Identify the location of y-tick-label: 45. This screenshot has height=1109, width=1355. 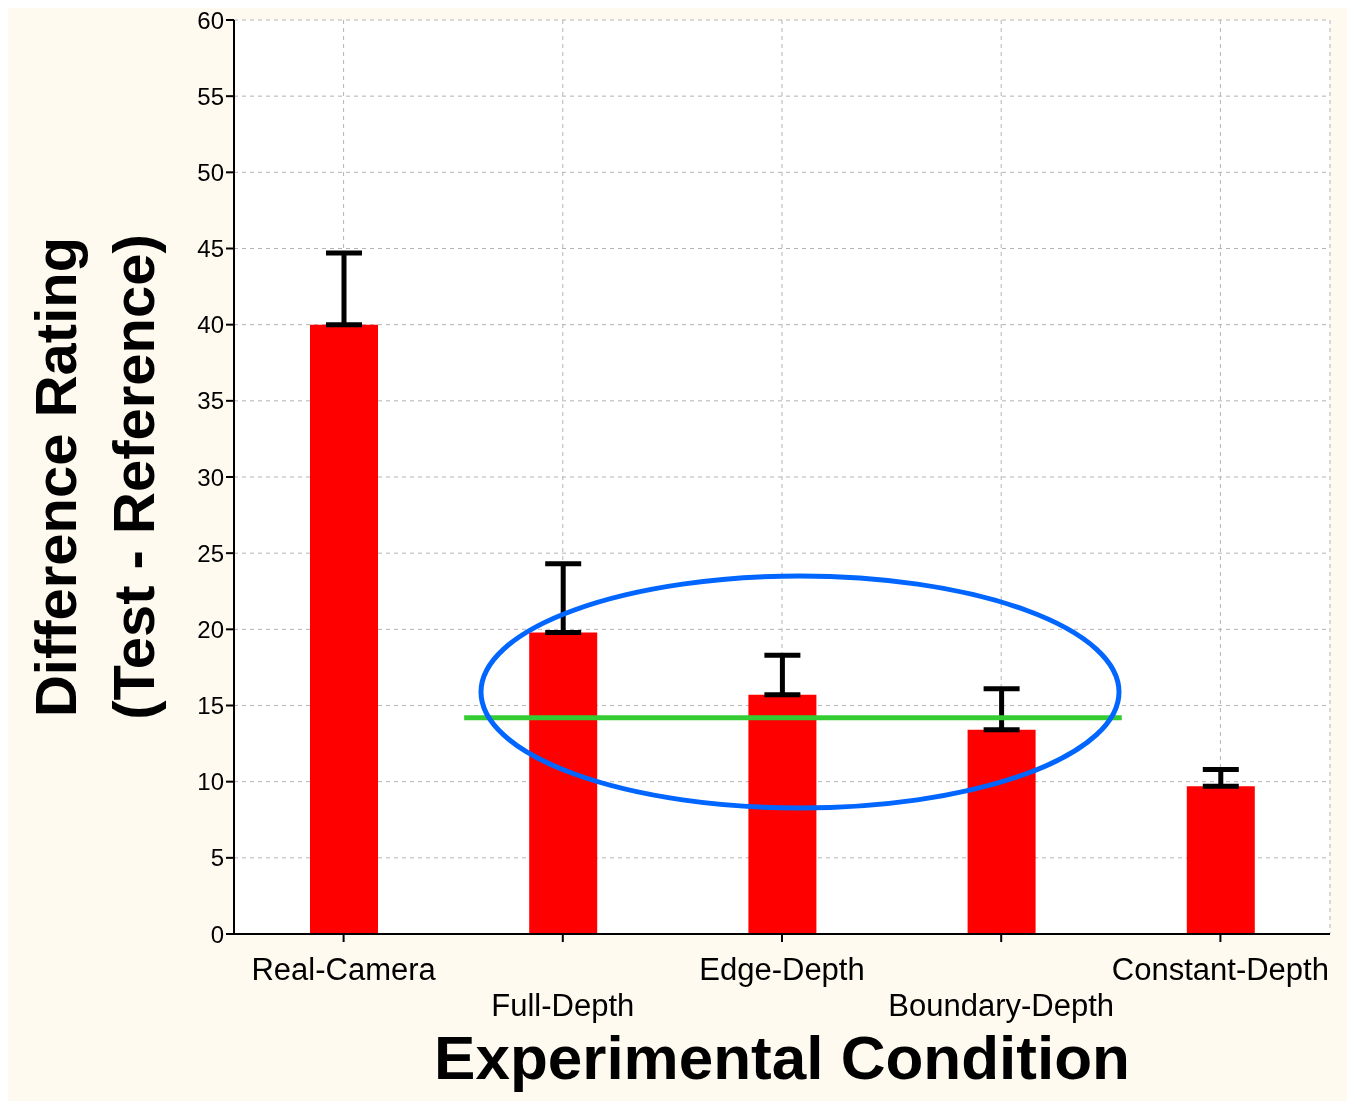
(210, 249).